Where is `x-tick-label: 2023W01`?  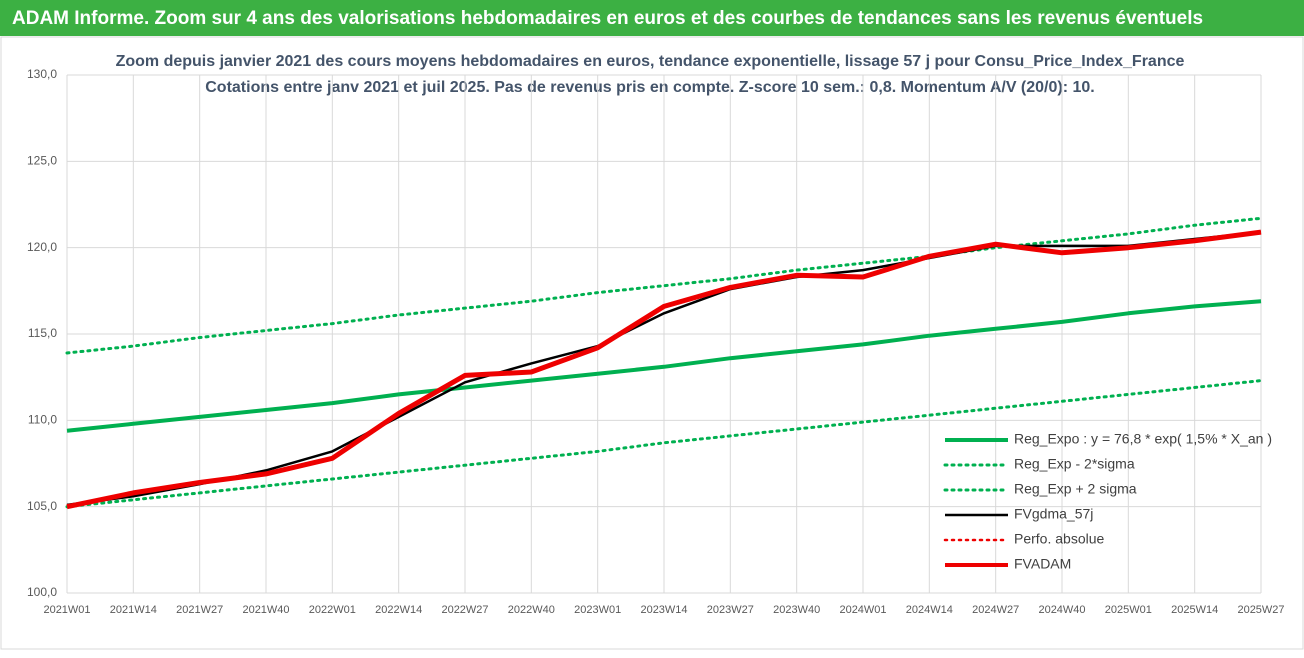
x-tick-label: 2023W01 is located at coordinates (597, 610).